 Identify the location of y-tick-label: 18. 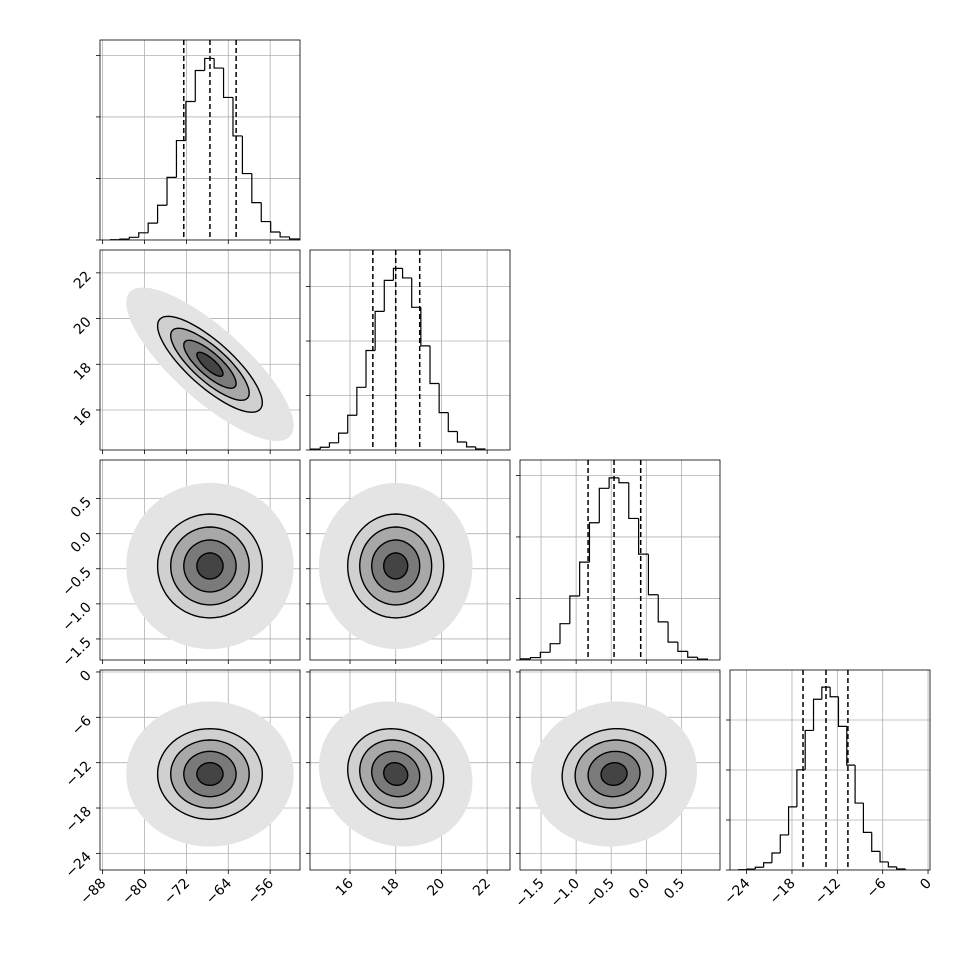
(83, 372).